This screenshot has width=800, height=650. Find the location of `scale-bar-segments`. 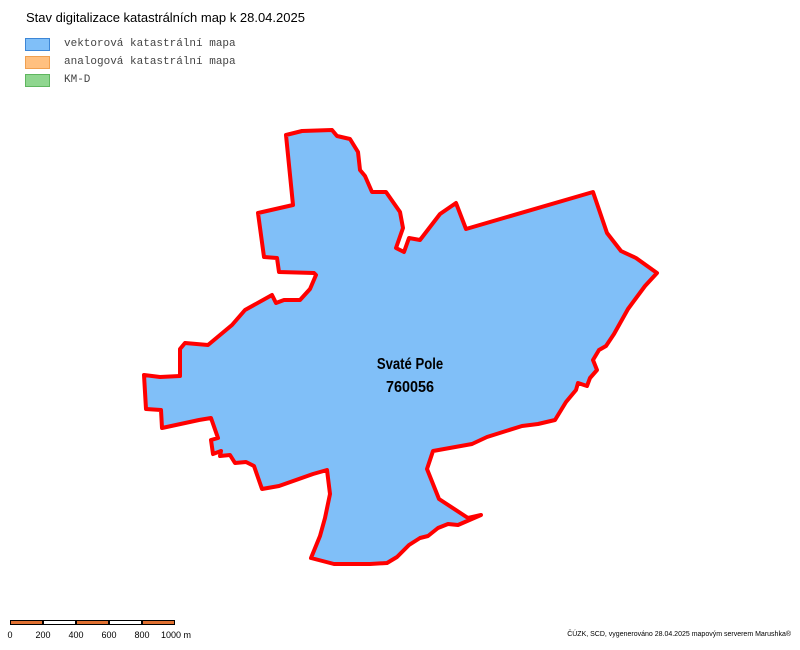

scale-bar-segments is located at coordinates (92, 622).